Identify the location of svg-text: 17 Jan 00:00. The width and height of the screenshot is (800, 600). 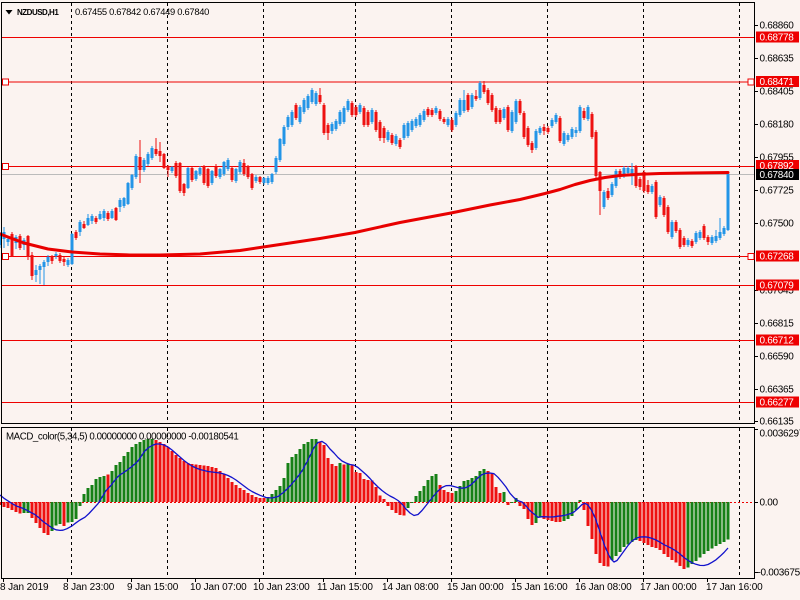
(668, 587).